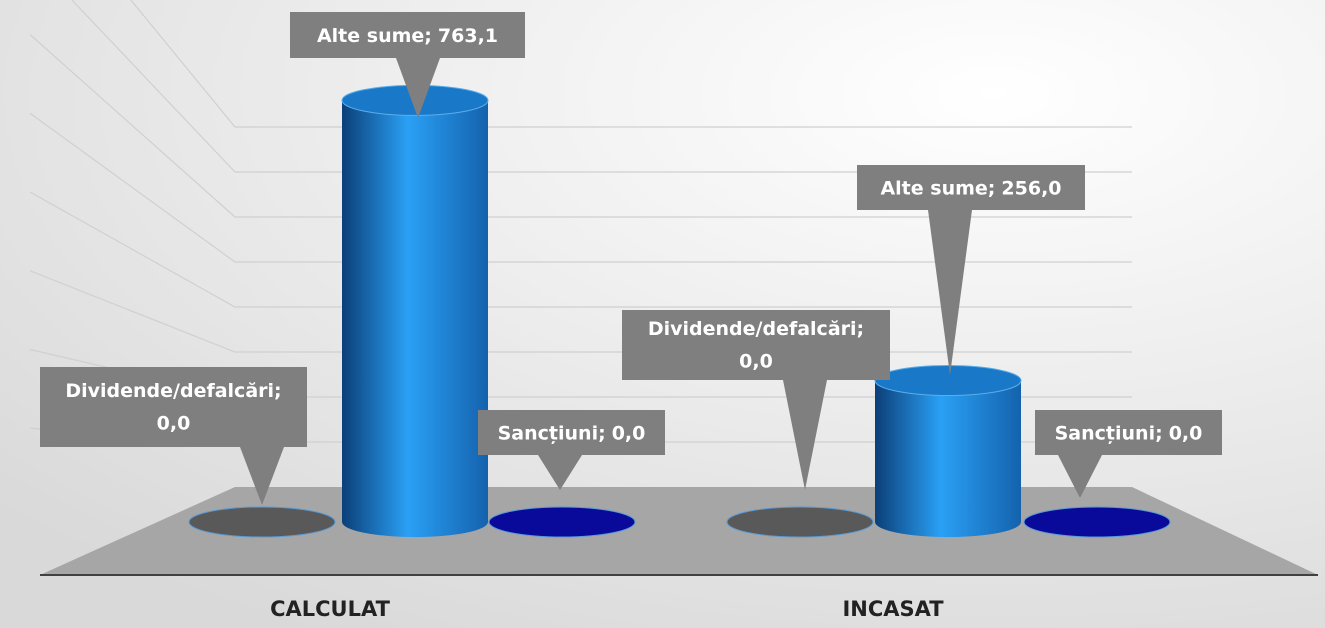 The image size is (1325, 628). What do you see at coordinates (468, 36) in the screenshot?
I see `value-label: 763,1` at bounding box center [468, 36].